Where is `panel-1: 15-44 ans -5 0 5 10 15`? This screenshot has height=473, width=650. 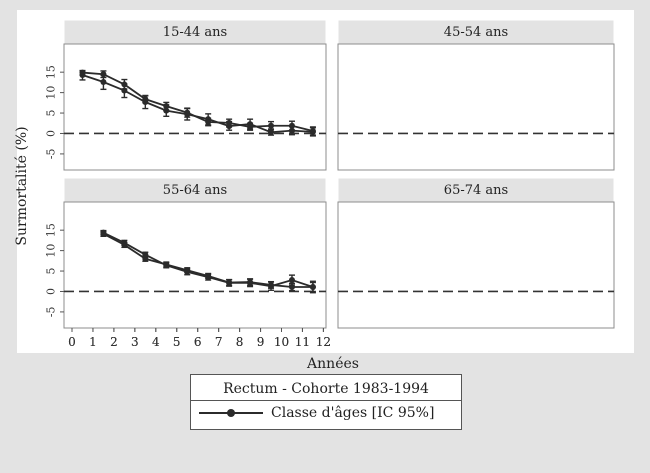 panel-1: 15-44 ans -5 0 5 10 15 is located at coordinates (186, 95).